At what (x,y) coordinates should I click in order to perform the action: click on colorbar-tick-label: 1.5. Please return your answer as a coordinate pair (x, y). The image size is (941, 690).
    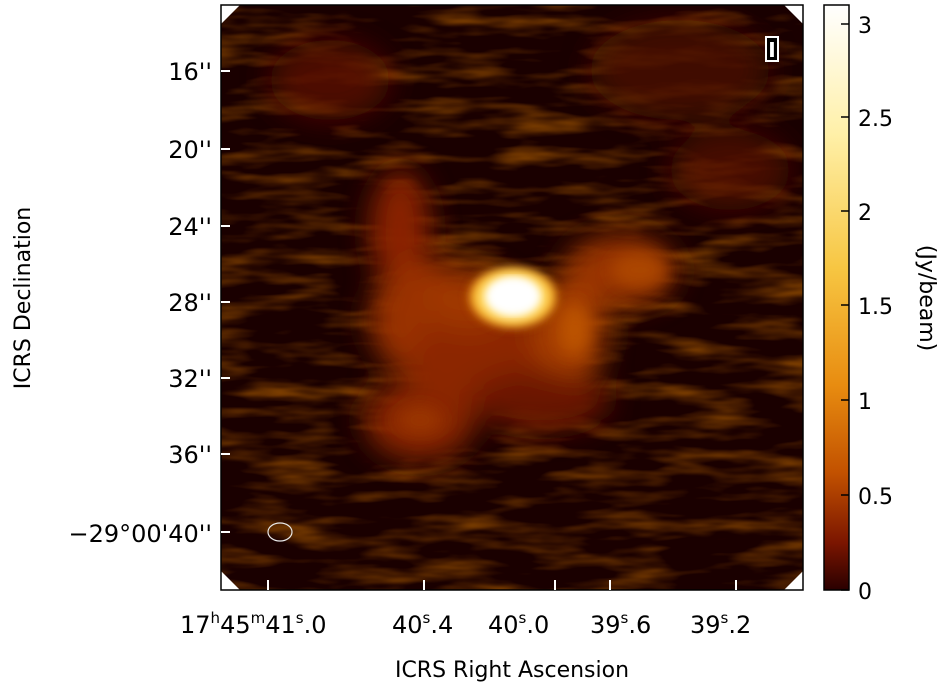
    Looking at the image, I should click on (875, 307).